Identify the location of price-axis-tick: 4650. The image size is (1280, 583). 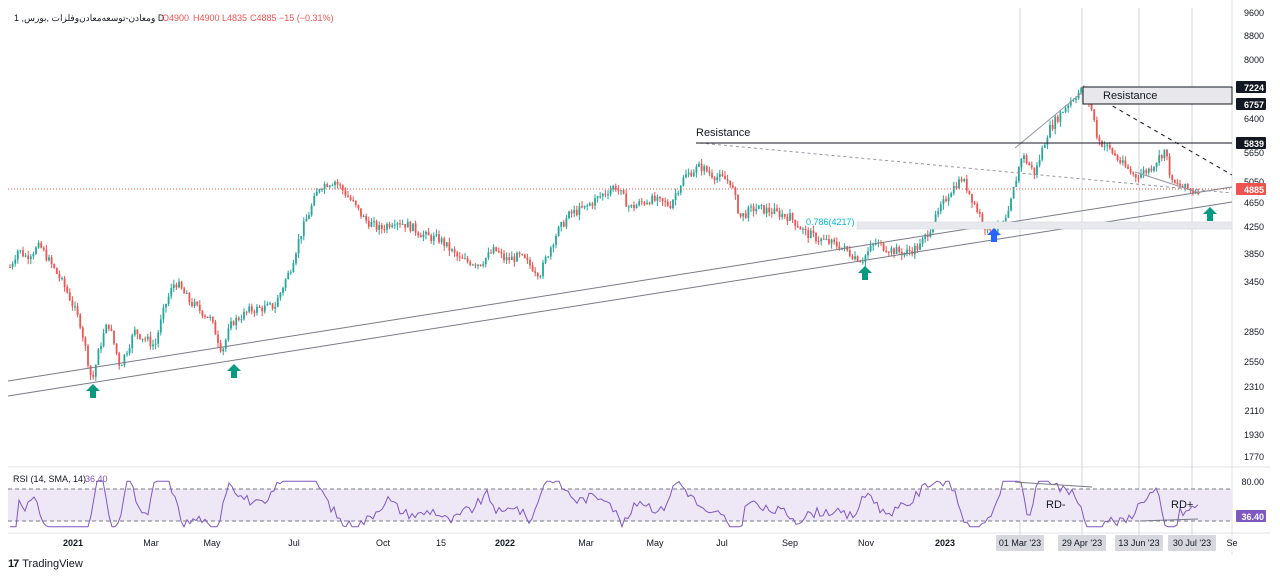
(1254, 203).